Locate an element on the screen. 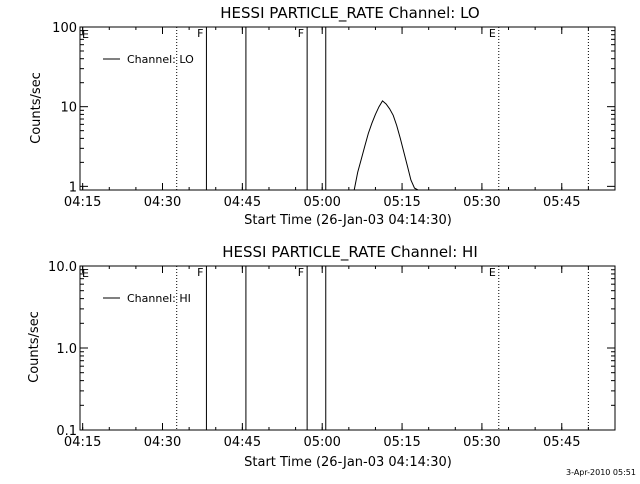 Image resolution: width=640 pixels, height=484 pixels. legend-label-hi: Channel: HI is located at coordinates (159, 298).